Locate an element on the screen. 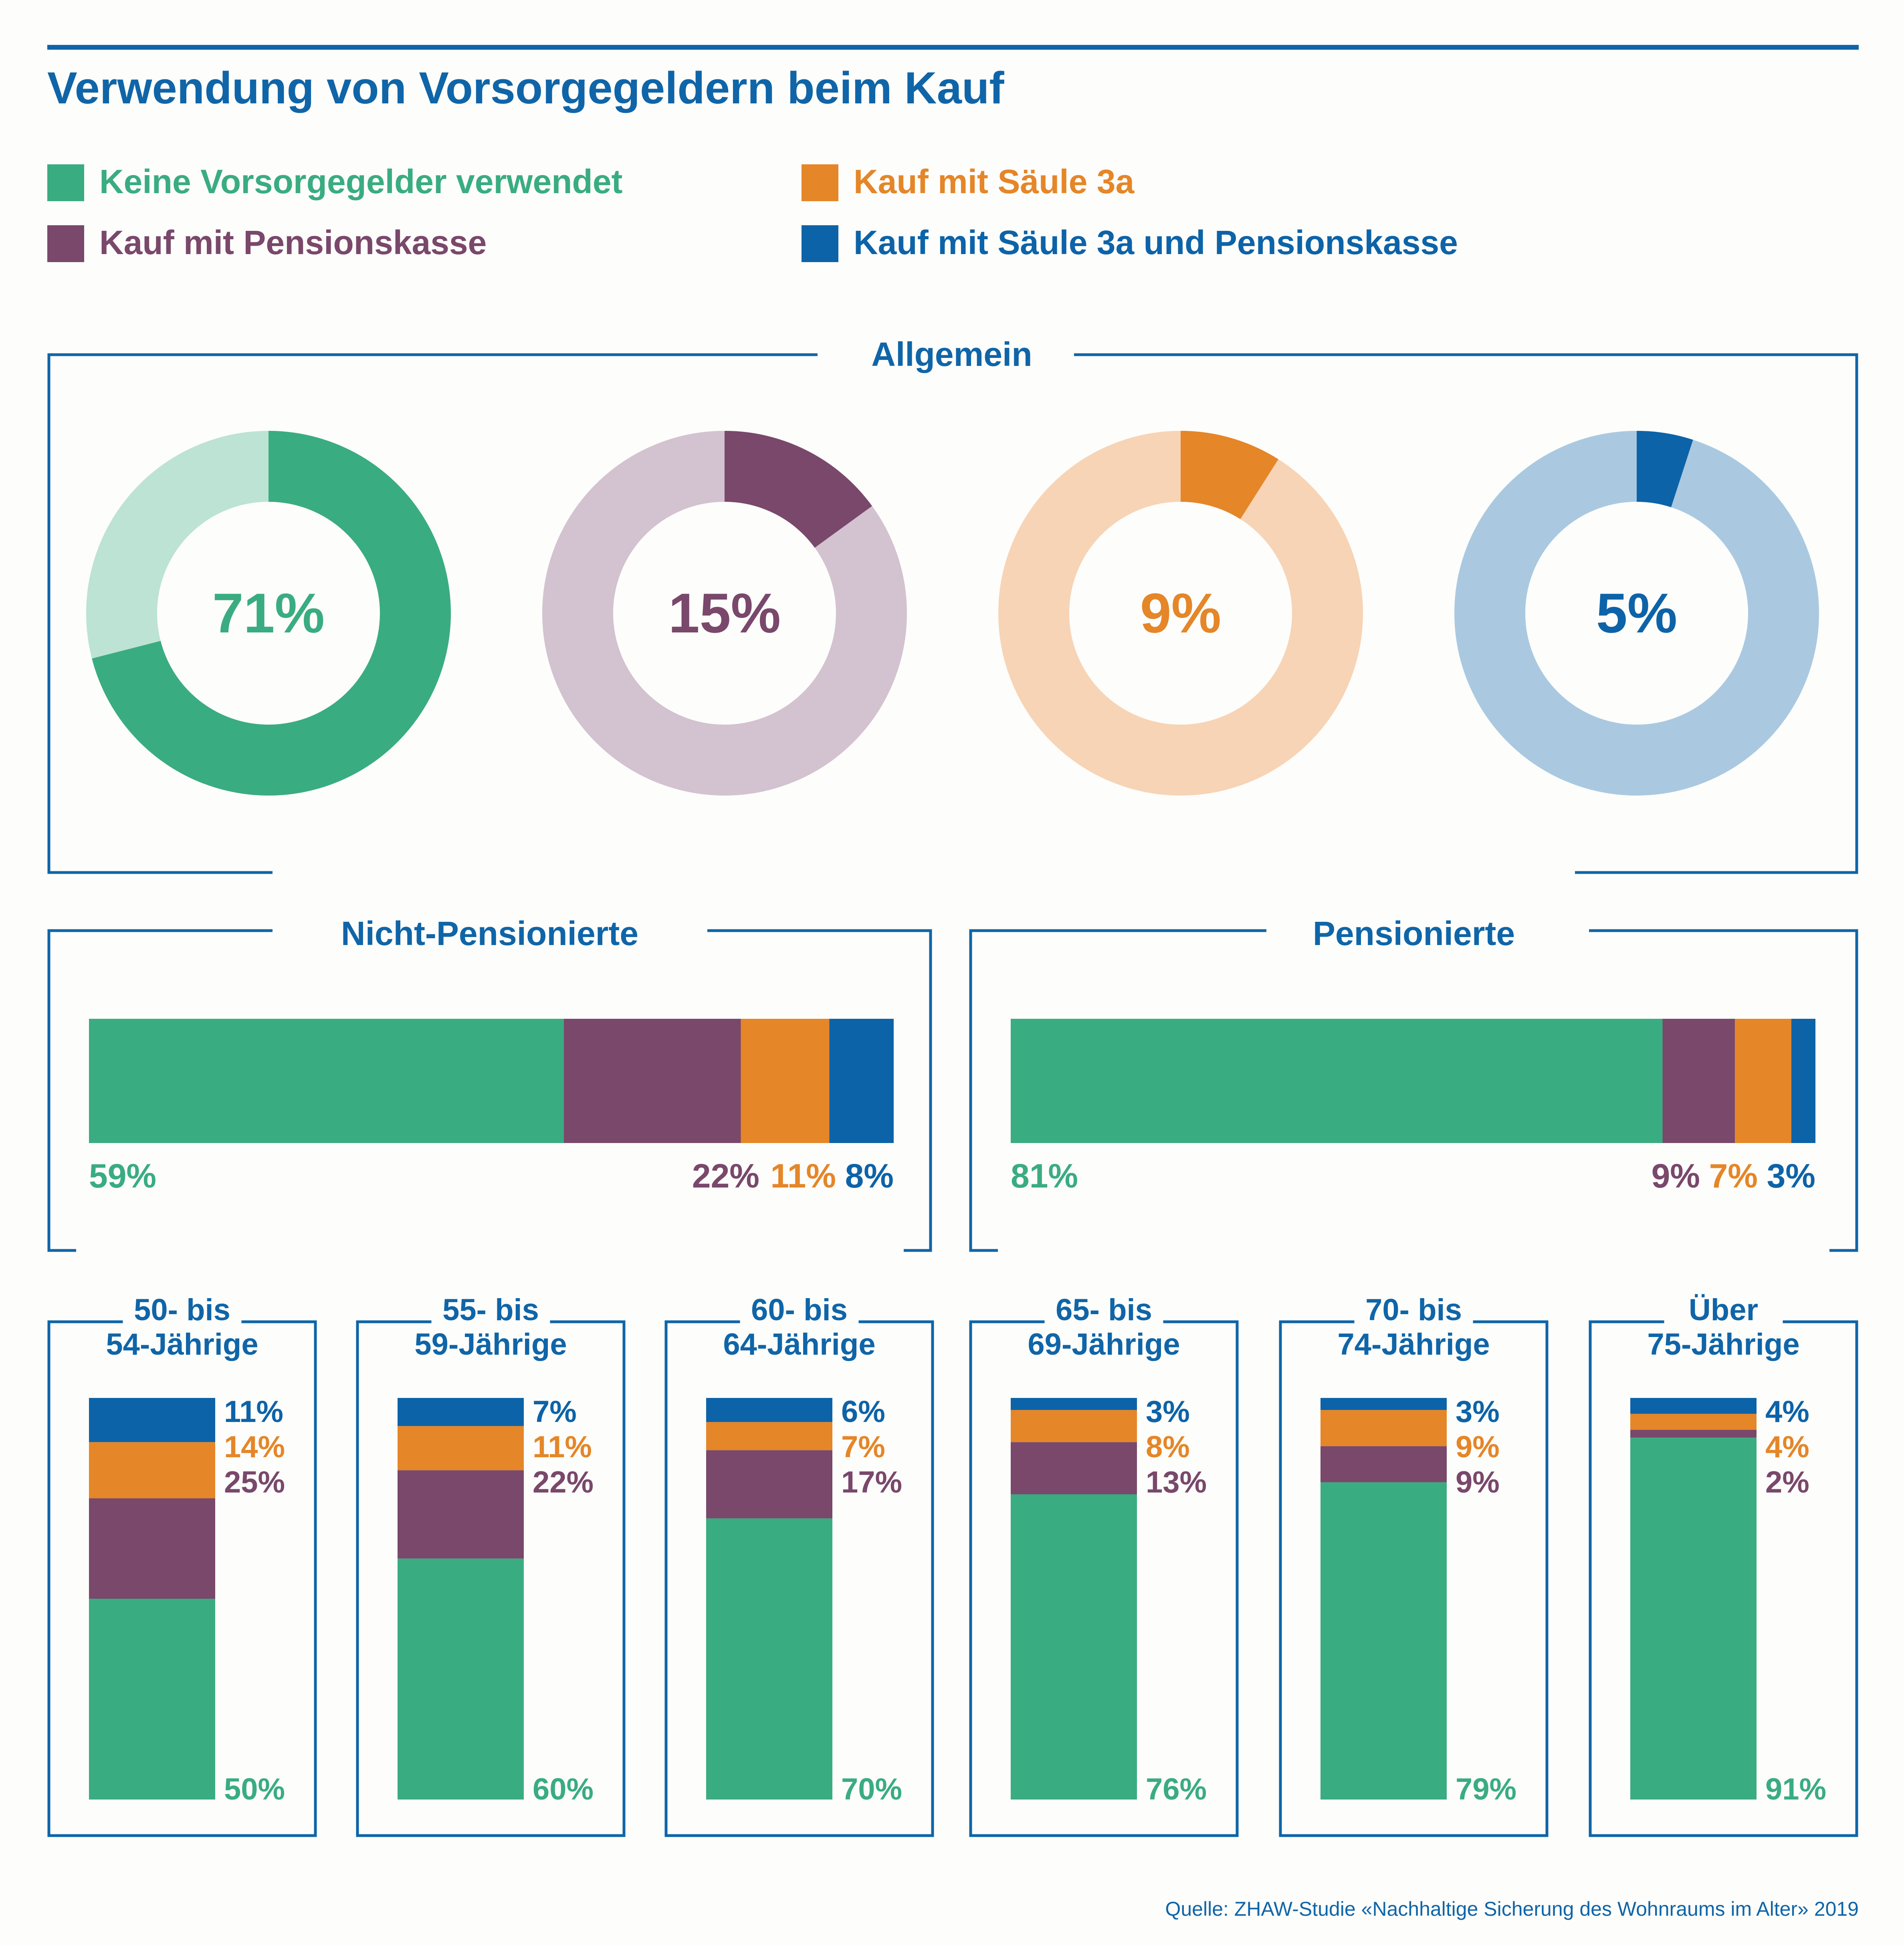  age-panel-title-line1: 65- bis is located at coordinates (1104, 1310).